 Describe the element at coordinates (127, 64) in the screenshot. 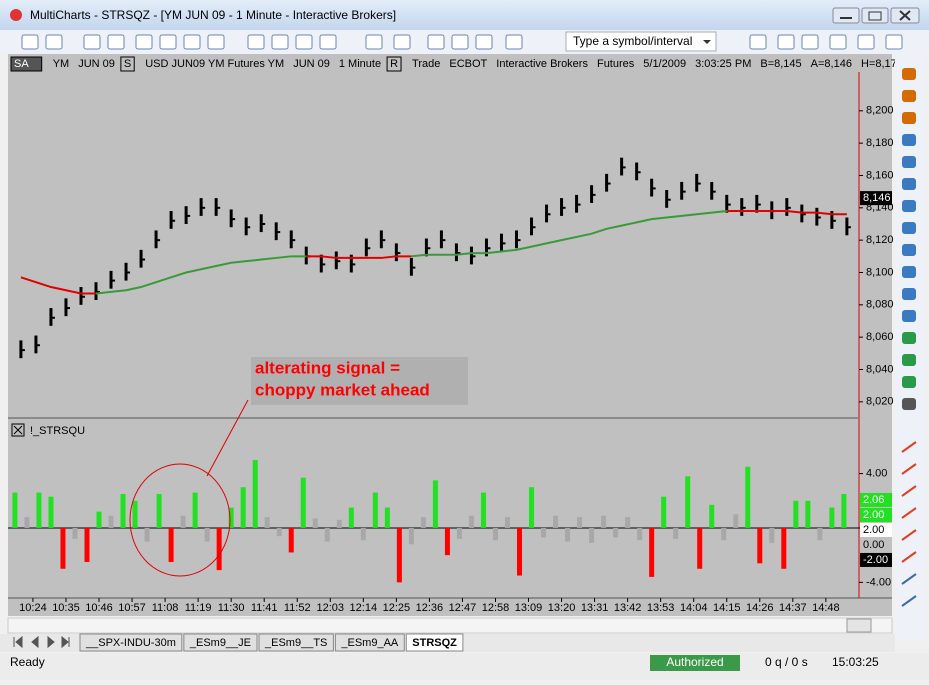

I see `status-item: S` at that location.